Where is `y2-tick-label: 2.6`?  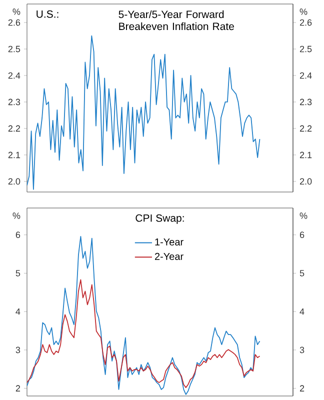
y2-tick-label: 2.6 is located at coordinates (306, 22).